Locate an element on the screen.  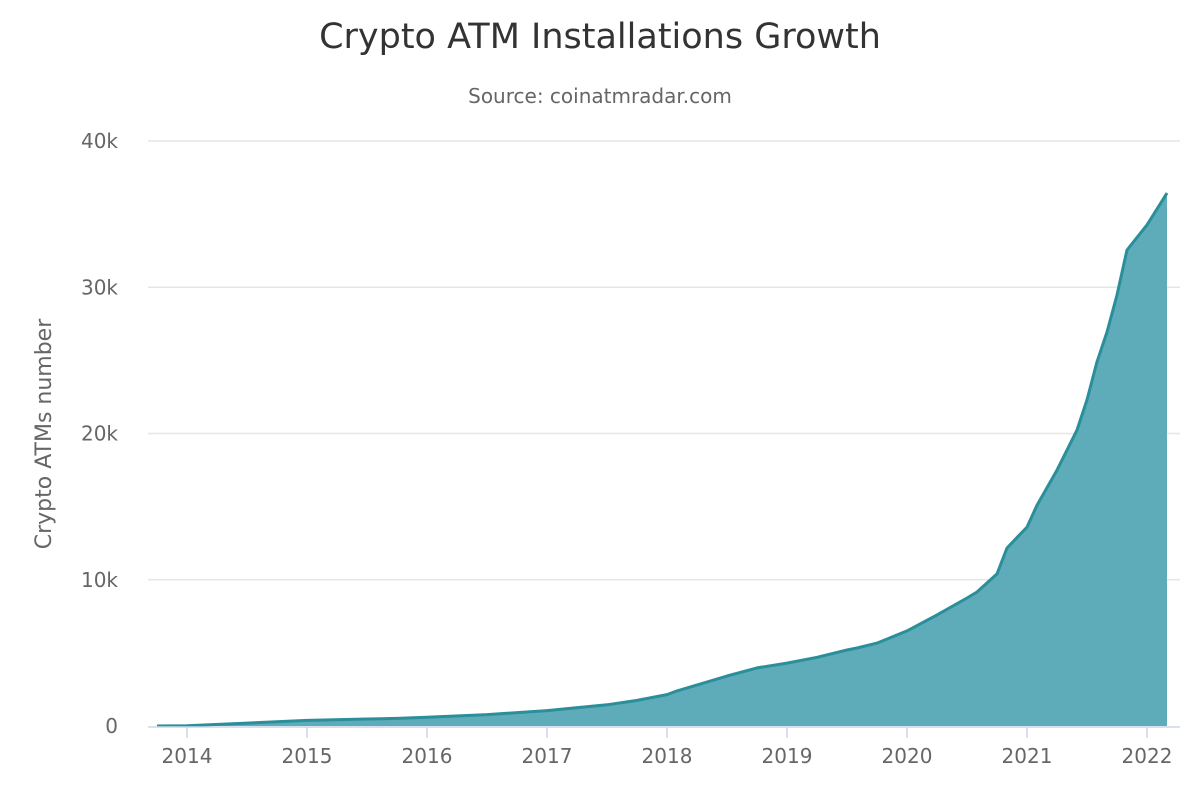
x-tick-label: 2015 is located at coordinates (307, 756).